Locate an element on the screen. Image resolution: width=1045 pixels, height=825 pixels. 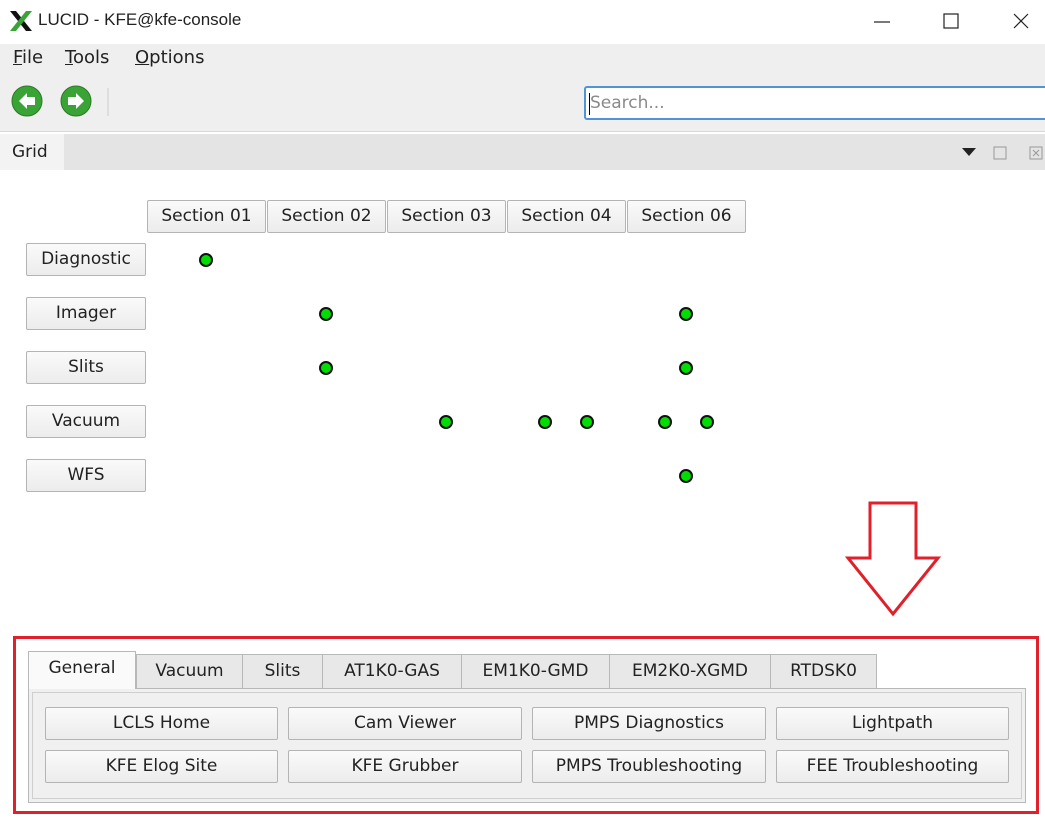
tab: Slits is located at coordinates (282, 671).